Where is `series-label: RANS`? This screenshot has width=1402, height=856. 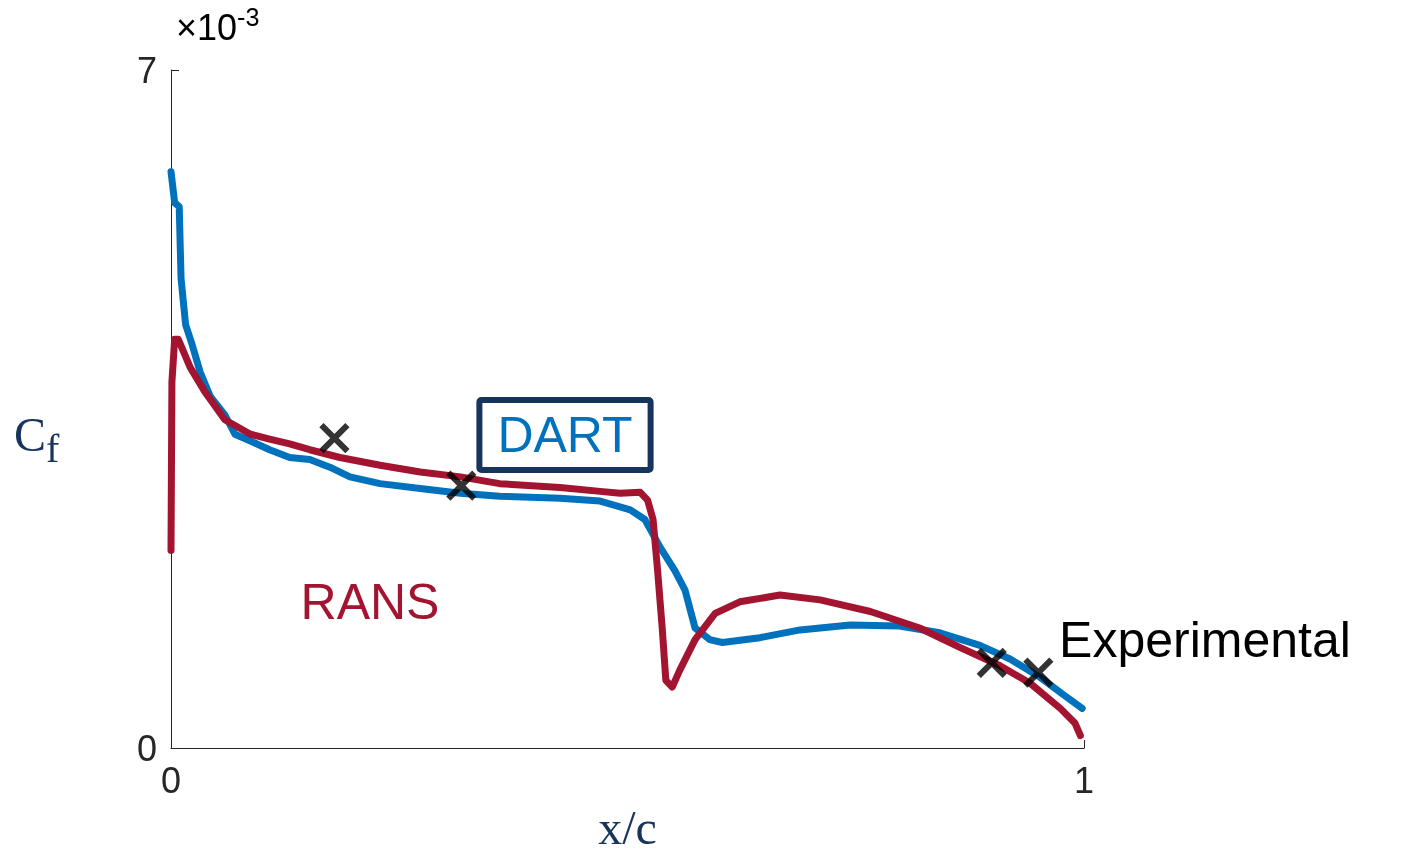
series-label: RANS is located at coordinates (370, 602).